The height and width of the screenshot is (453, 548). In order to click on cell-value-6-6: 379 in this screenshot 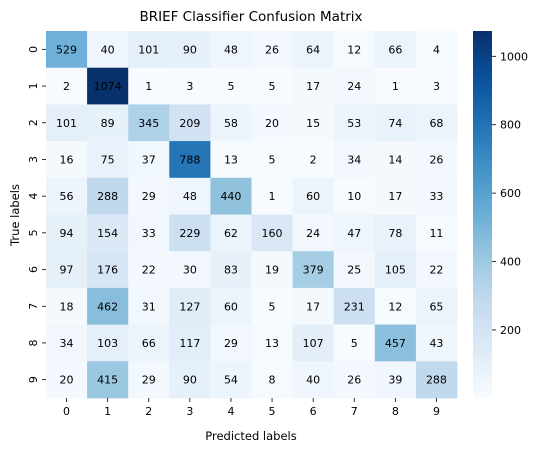, I will do `click(313, 270)`.